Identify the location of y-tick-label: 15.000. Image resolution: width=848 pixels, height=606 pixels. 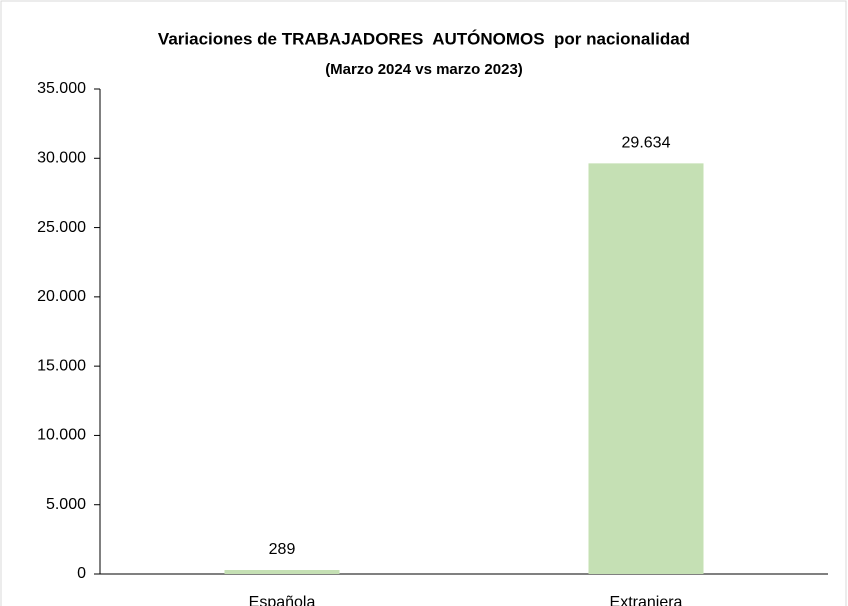
(61, 365).